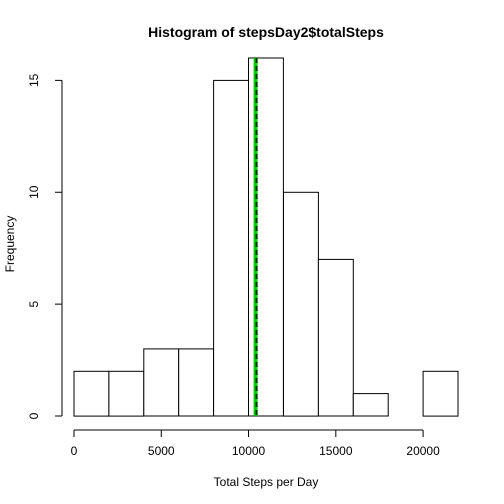 The image size is (504, 504). Describe the element at coordinates (423, 451) in the screenshot. I see `x-tick-label-4: 20000` at that location.